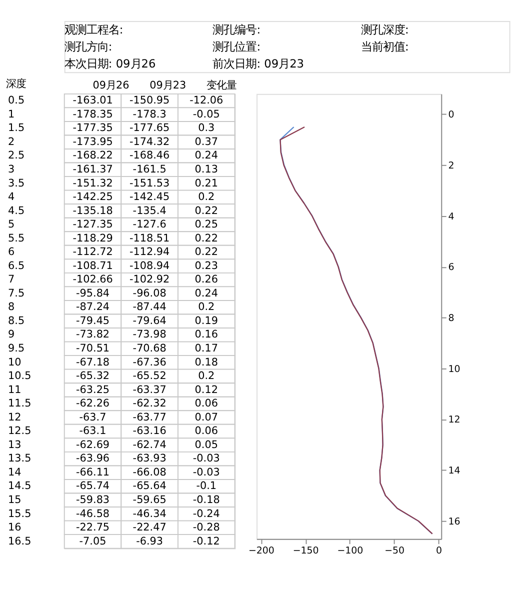  Describe the element at coordinates (111, 86) in the screenshot. I see `x-tick-label: 09月26` at that location.